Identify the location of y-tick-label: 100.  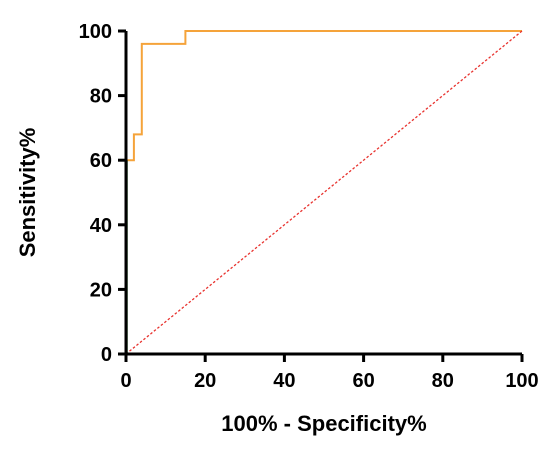
(95, 32).